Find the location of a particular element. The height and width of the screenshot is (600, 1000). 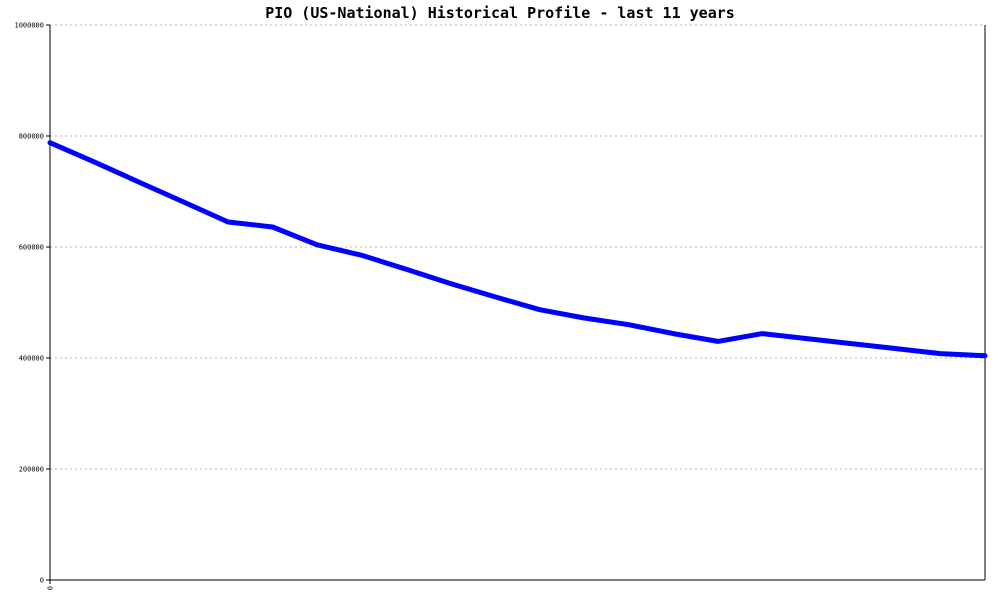

y-tick-label: 400000 is located at coordinates (31, 359).